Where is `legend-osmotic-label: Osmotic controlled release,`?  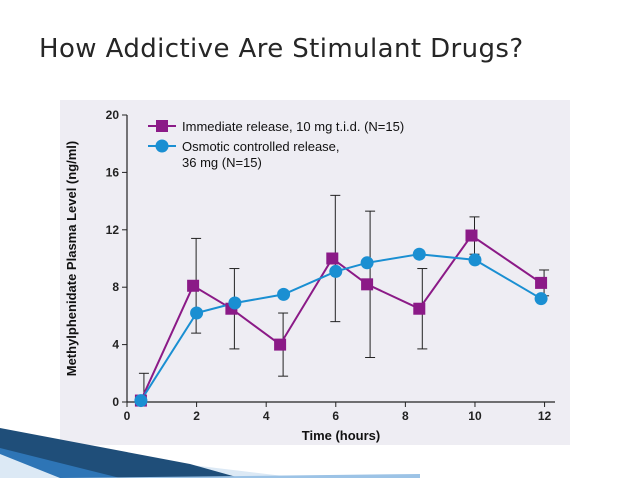
legend-osmotic-label: Osmotic controlled release, is located at coordinates (261, 146).